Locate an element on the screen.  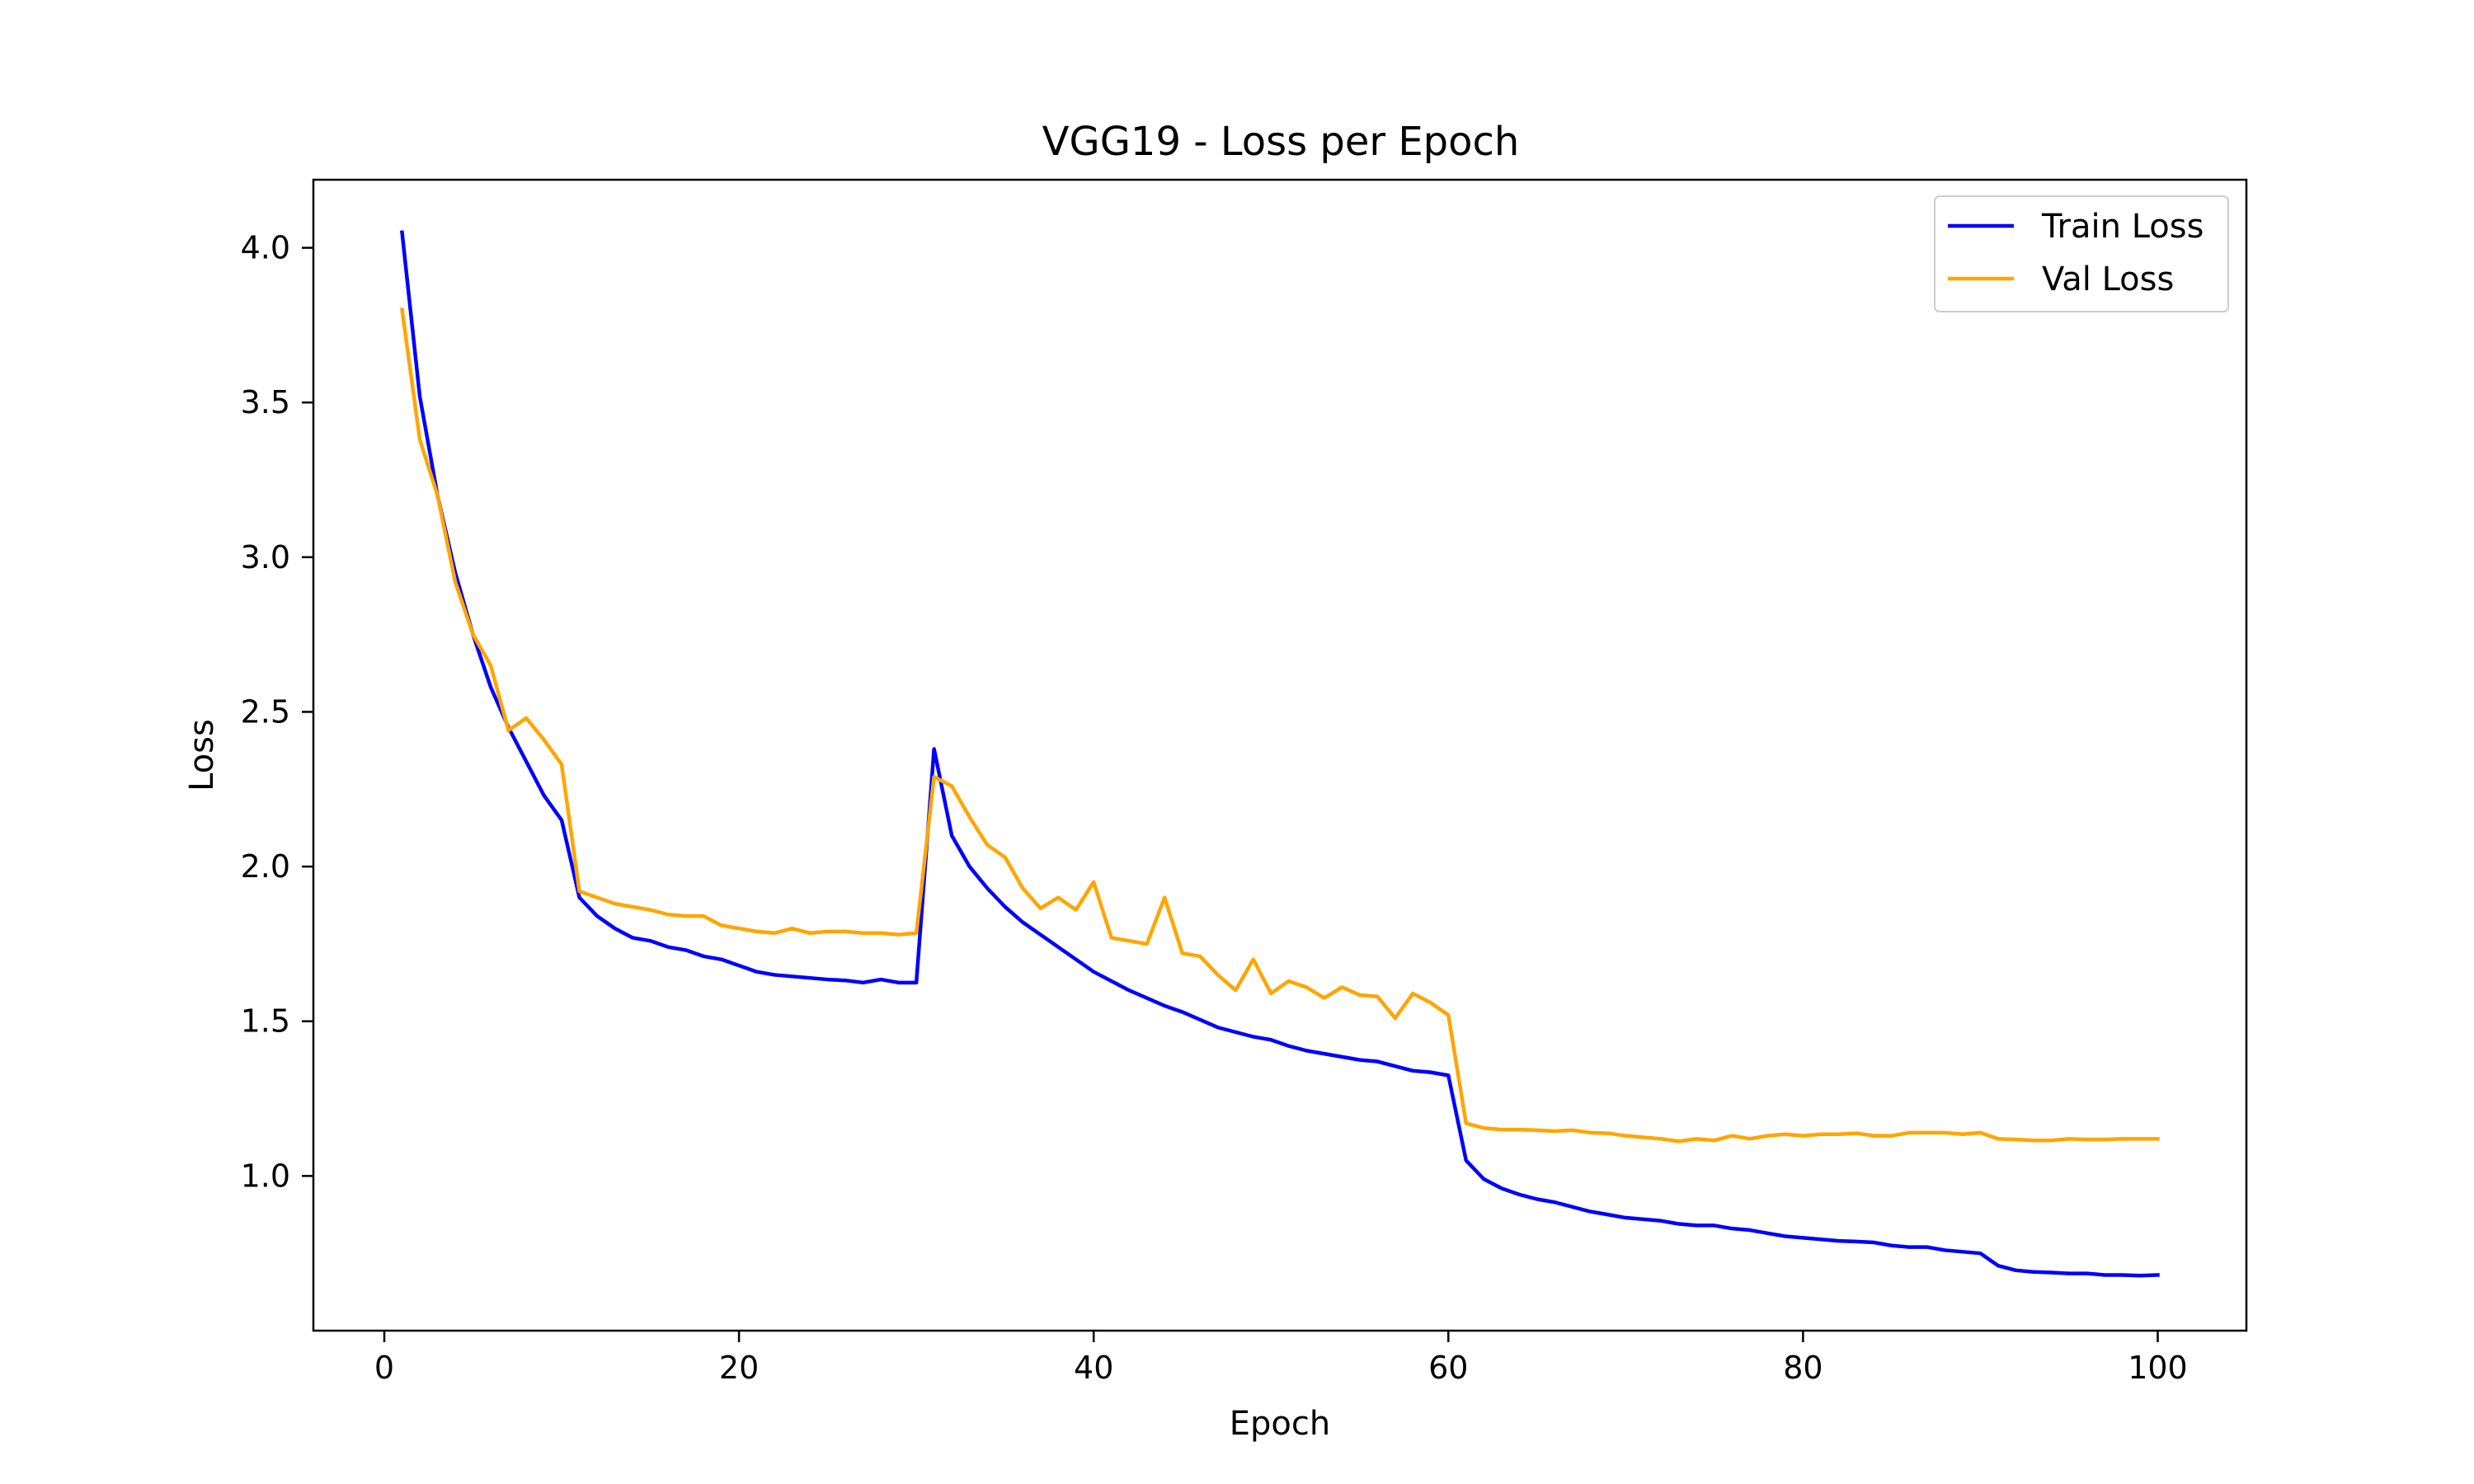
x-tick-label: 60 is located at coordinates (1448, 1368).